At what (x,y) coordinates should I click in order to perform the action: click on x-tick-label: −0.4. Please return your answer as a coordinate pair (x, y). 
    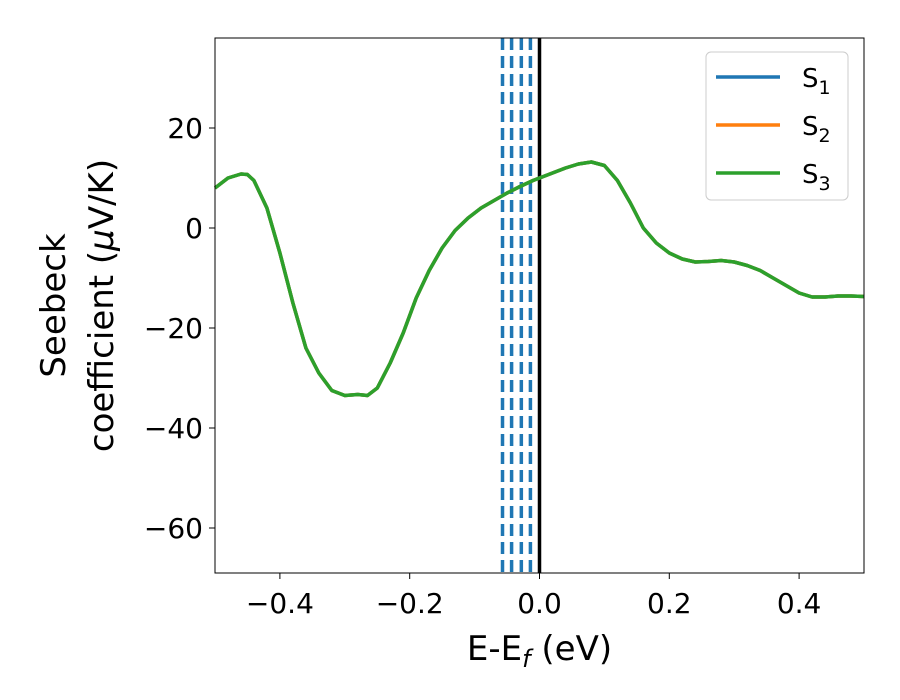
    Looking at the image, I should click on (280, 603).